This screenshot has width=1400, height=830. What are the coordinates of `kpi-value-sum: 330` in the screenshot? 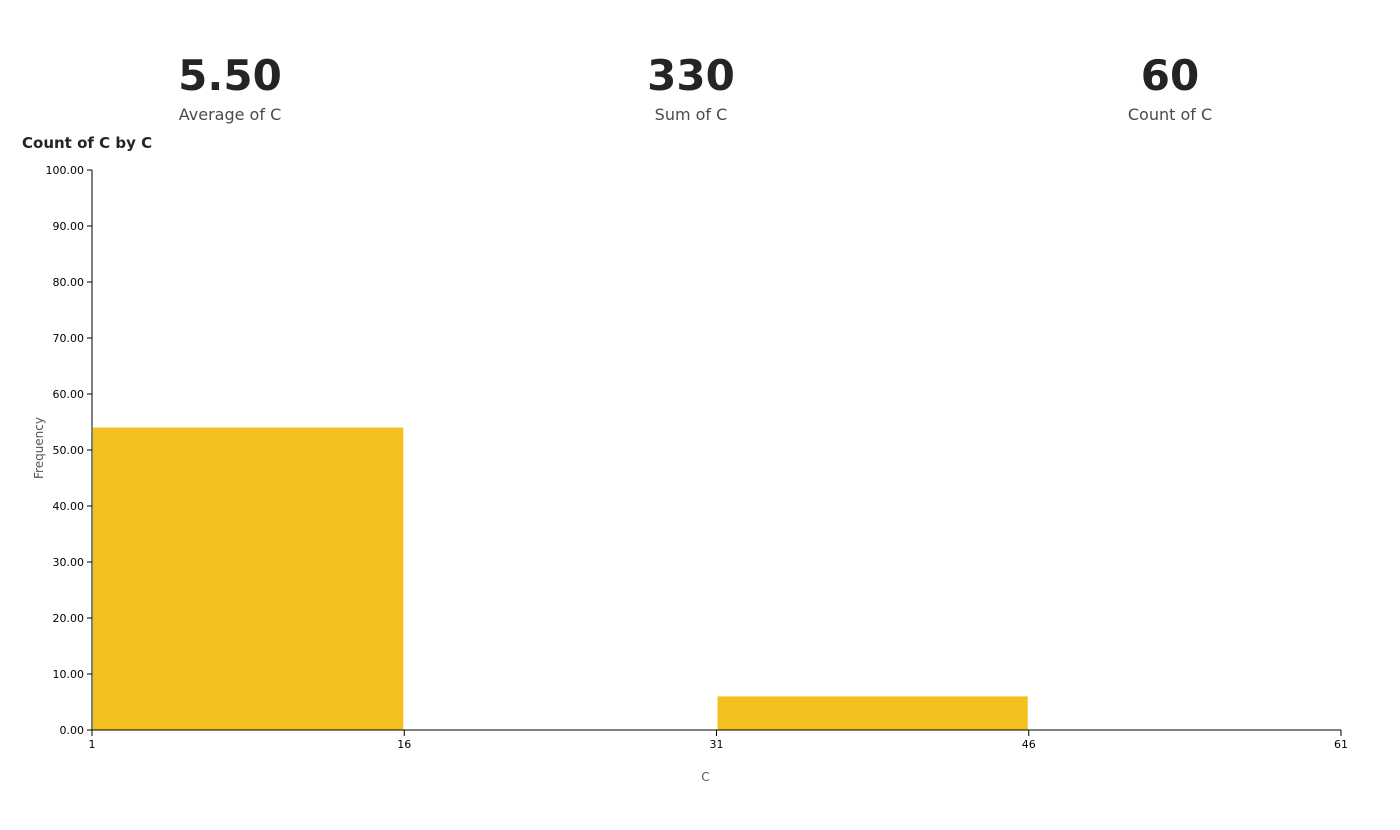 It's located at (691, 75).